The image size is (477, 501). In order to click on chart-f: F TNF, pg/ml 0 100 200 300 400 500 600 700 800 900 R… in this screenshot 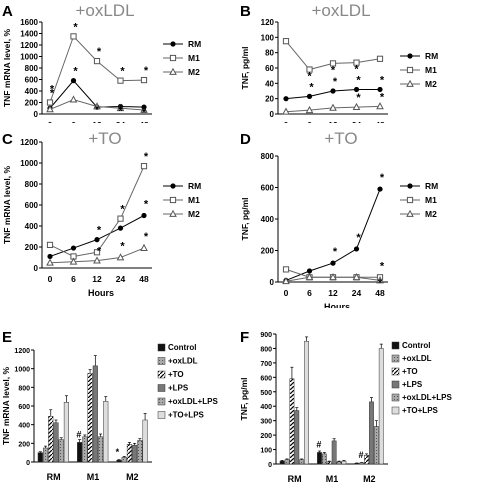, I will do `click(345, 406)`.